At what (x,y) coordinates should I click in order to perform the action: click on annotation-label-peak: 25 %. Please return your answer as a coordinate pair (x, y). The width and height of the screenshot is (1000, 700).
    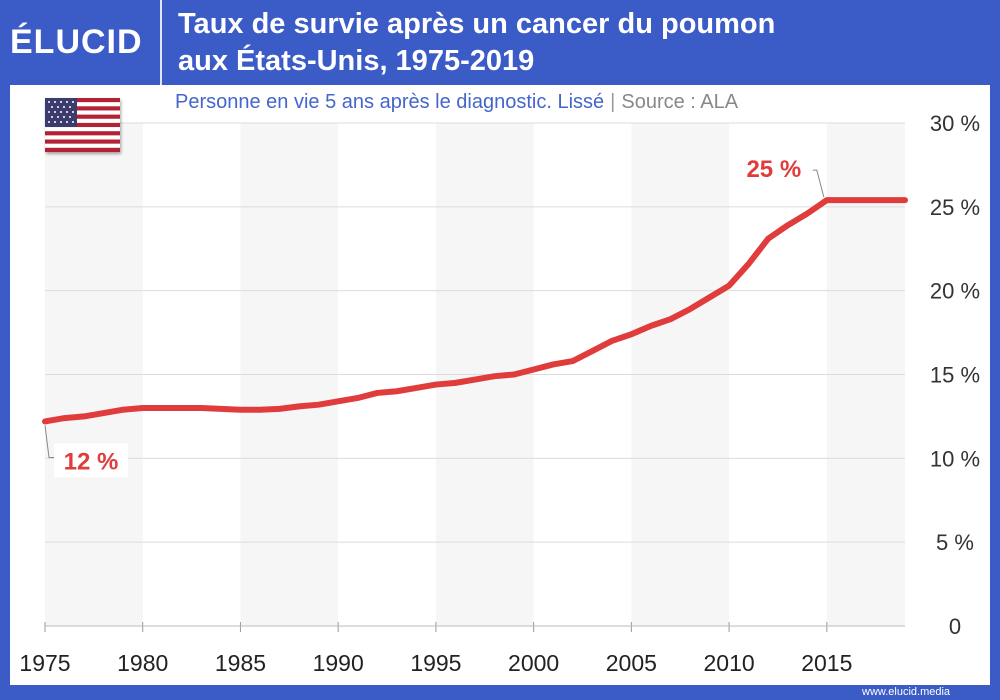
    Looking at the image, I should click on (773, 169).